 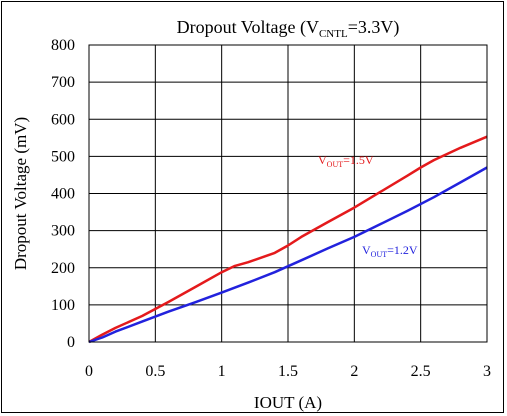 I want to click on x-tick-label: 0, so click(x=89, y=371).